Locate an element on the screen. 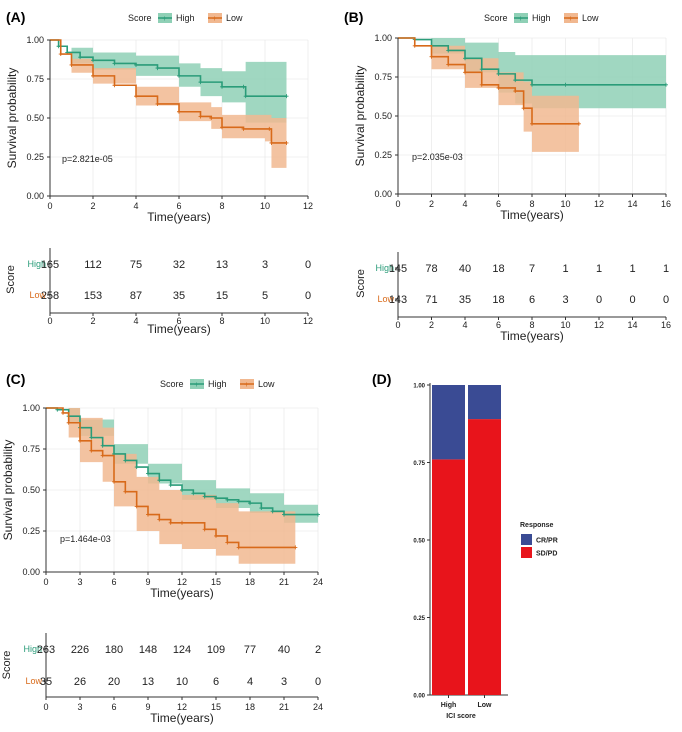 The height and width of the screenshot is (732, 682). ci-band-low is located at coordinates (171, 486).